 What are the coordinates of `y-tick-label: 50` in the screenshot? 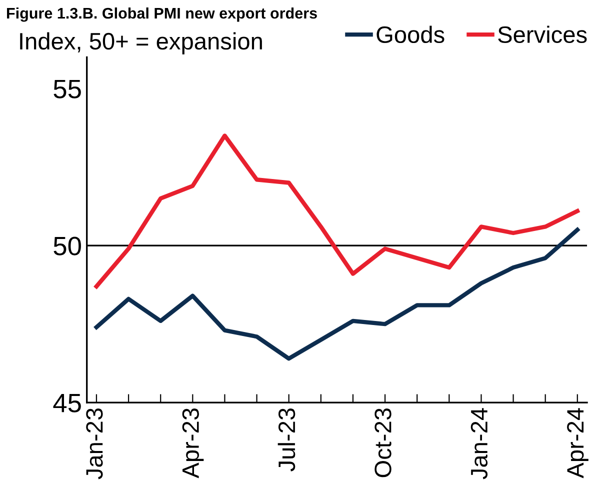 It's located at (67, 246).